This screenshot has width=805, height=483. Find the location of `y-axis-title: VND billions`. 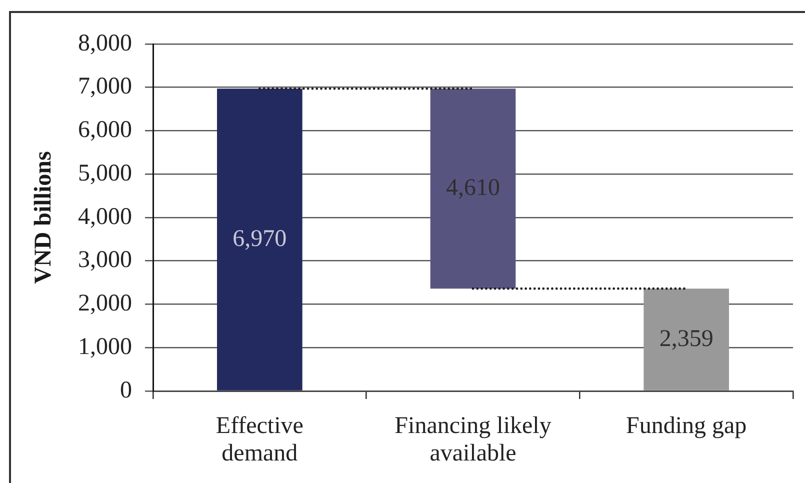

y-axis-title: VND billions is located at coordinates (43, 217).